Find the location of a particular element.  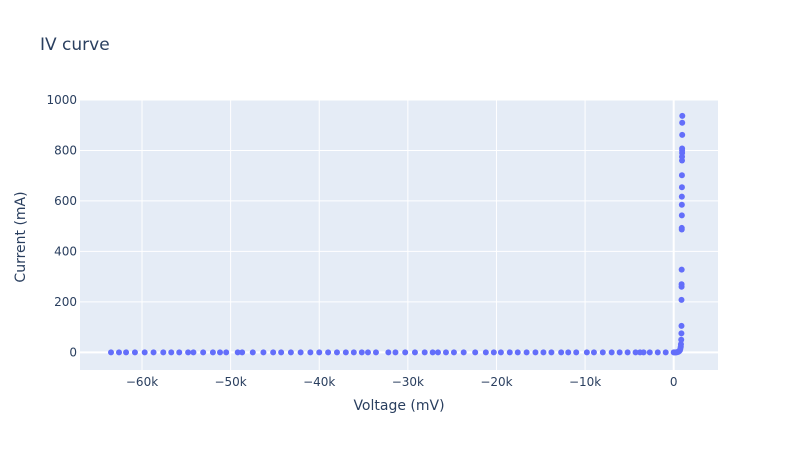

y-tick-label: 200 is located at coordinates (65, 302).